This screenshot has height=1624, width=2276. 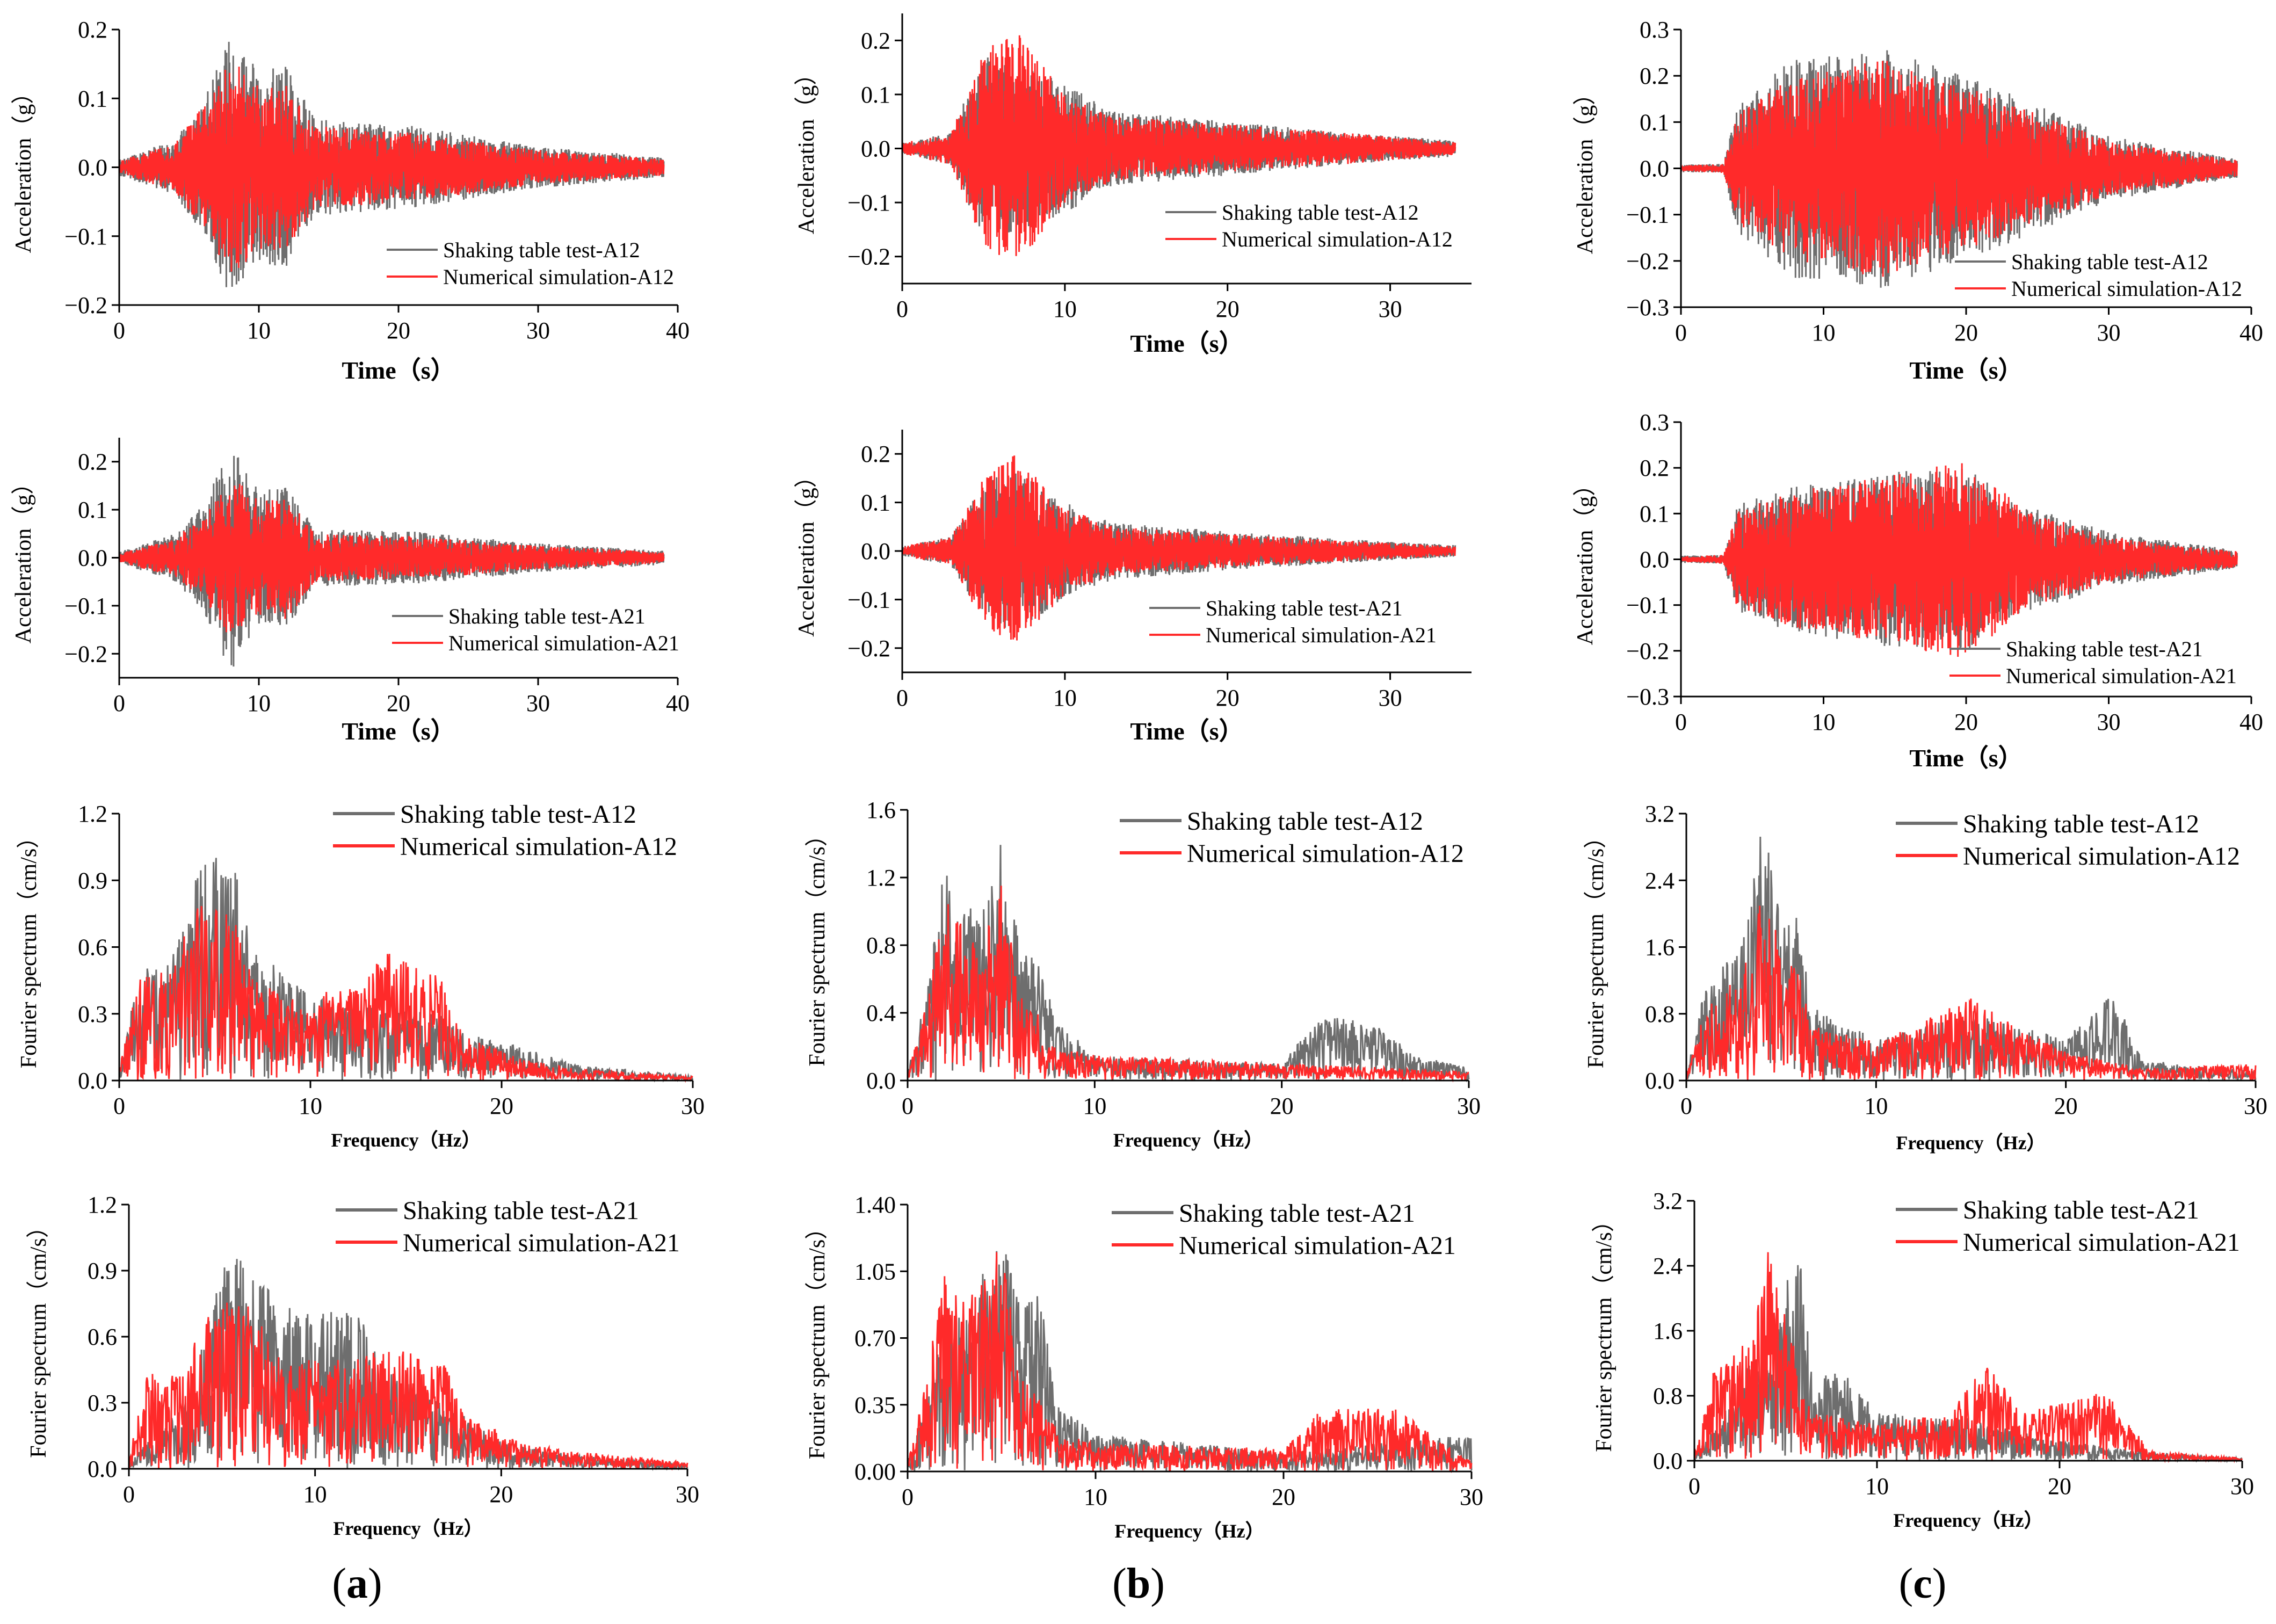 I want to click on y-tick-label: 0.9, so click(x=102, y=1271).